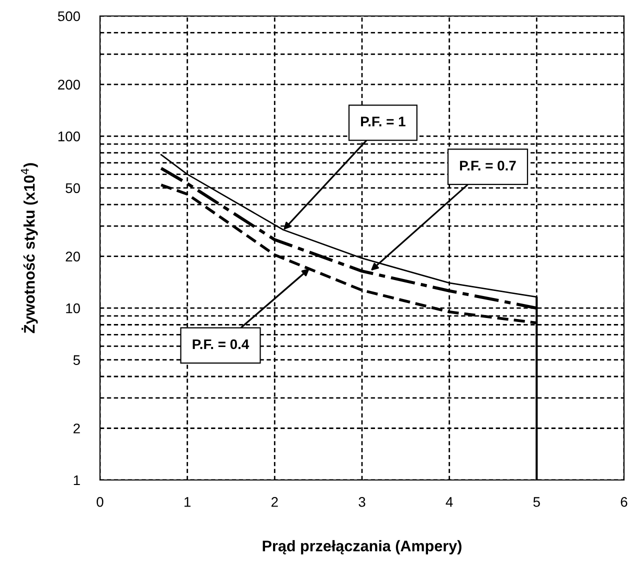 The height and width of the screenshot is (566, 640). Describe the element at coordinates (624, 502) in the screenshot. I see `x-tick-label: 6` at that location.